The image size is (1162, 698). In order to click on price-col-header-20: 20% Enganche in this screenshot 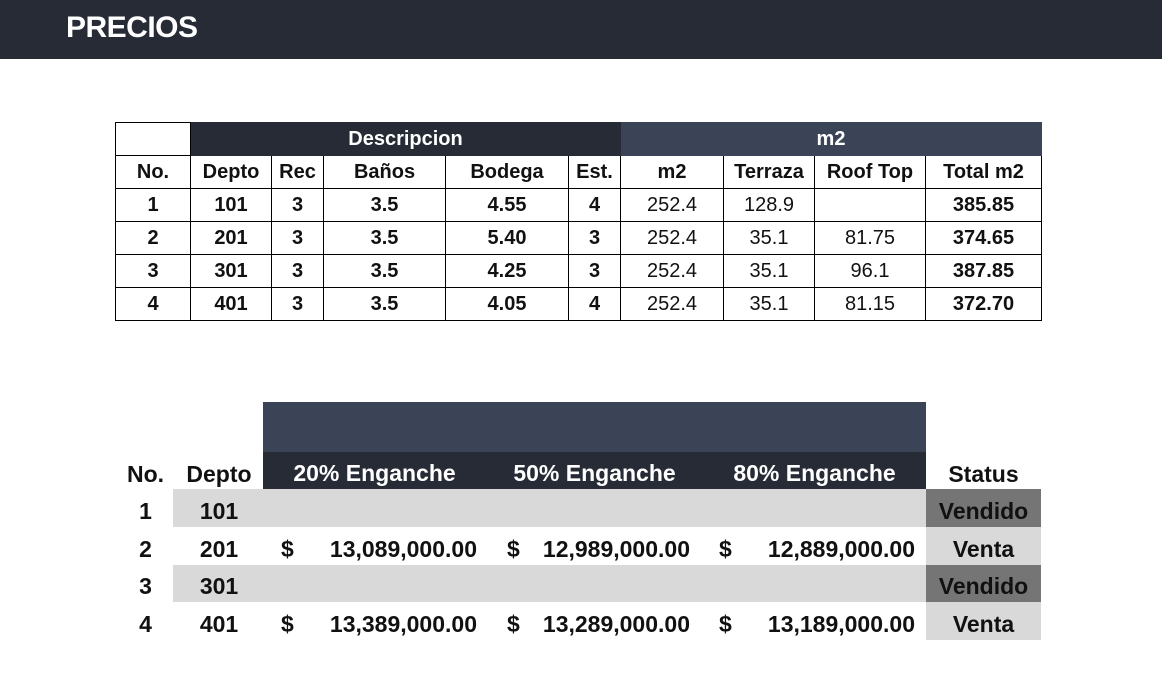, I will do `click(374, 472)`.